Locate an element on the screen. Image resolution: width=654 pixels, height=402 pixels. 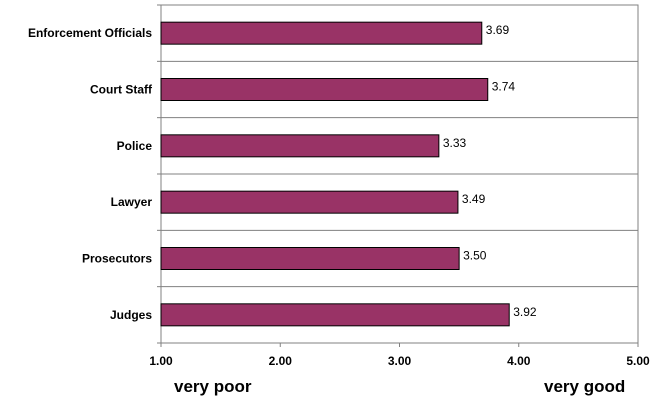
scale-high-label: very good is located at coordinates (584, 386).